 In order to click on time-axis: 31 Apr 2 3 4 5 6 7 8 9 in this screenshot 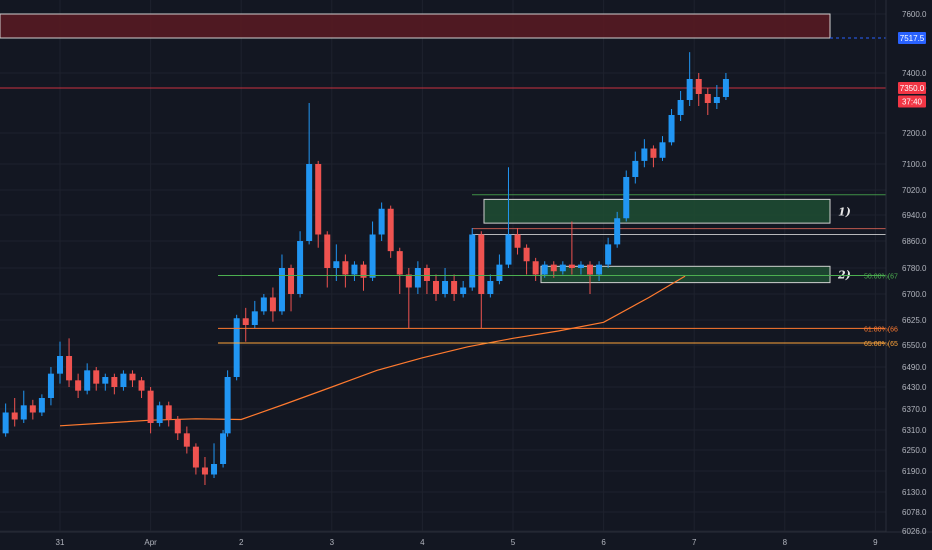, I will do `click(467, 542)`.